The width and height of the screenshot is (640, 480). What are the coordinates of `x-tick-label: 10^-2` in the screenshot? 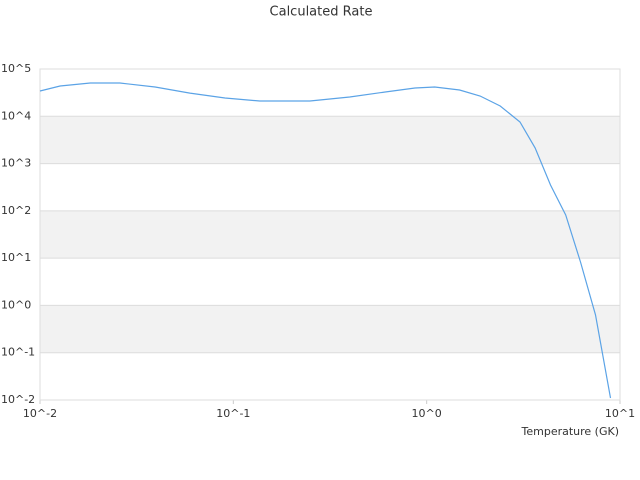 It's located at (40, 413).